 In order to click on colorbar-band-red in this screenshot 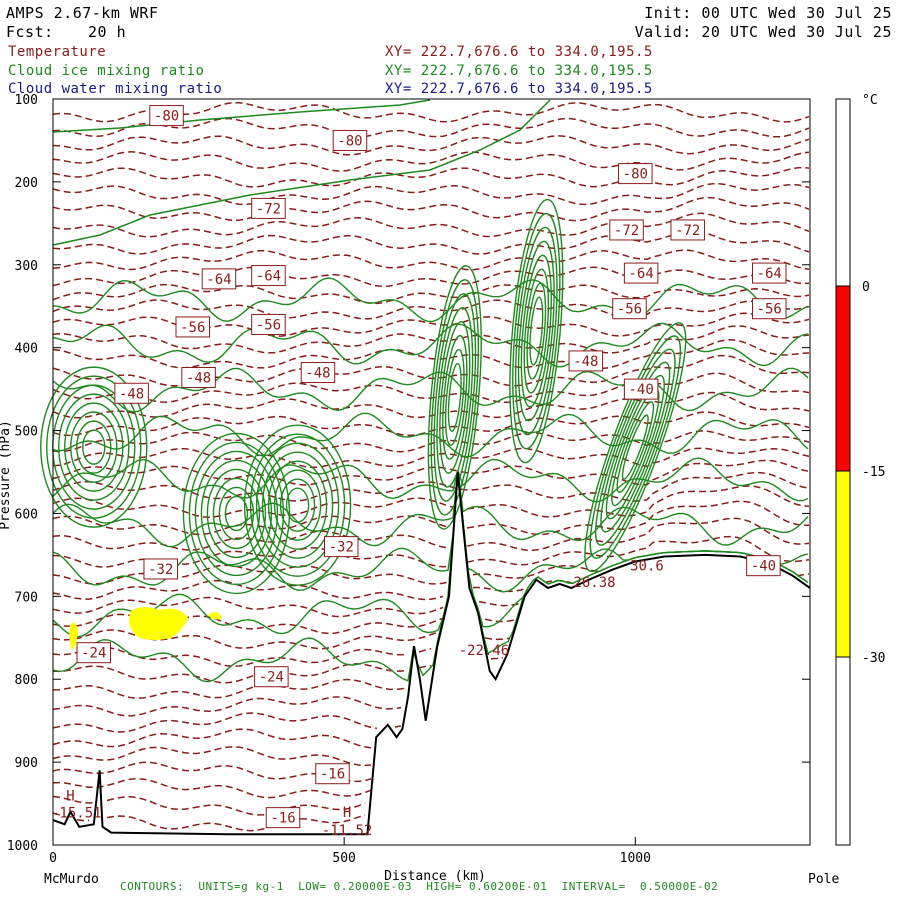, I will do `click(843, 378)`.